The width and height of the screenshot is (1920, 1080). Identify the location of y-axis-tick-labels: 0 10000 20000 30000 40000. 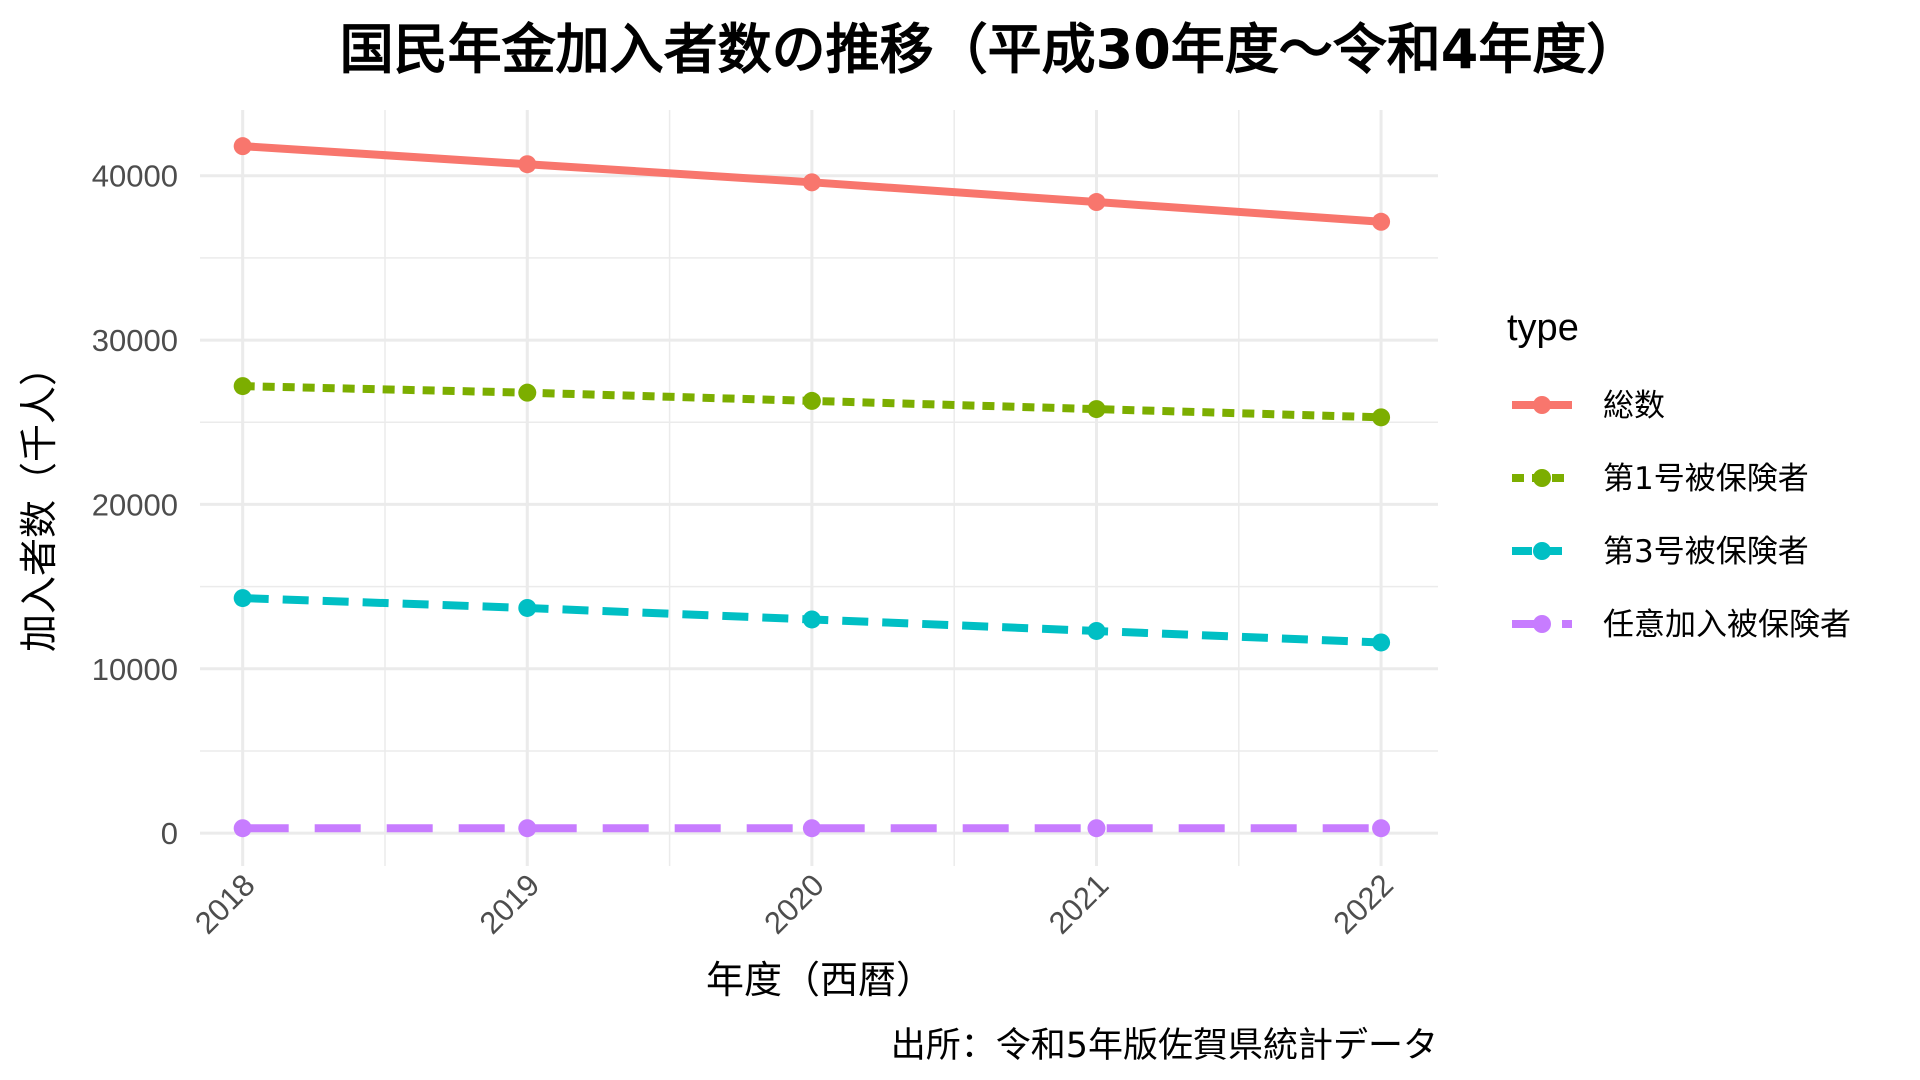
(135, 505).